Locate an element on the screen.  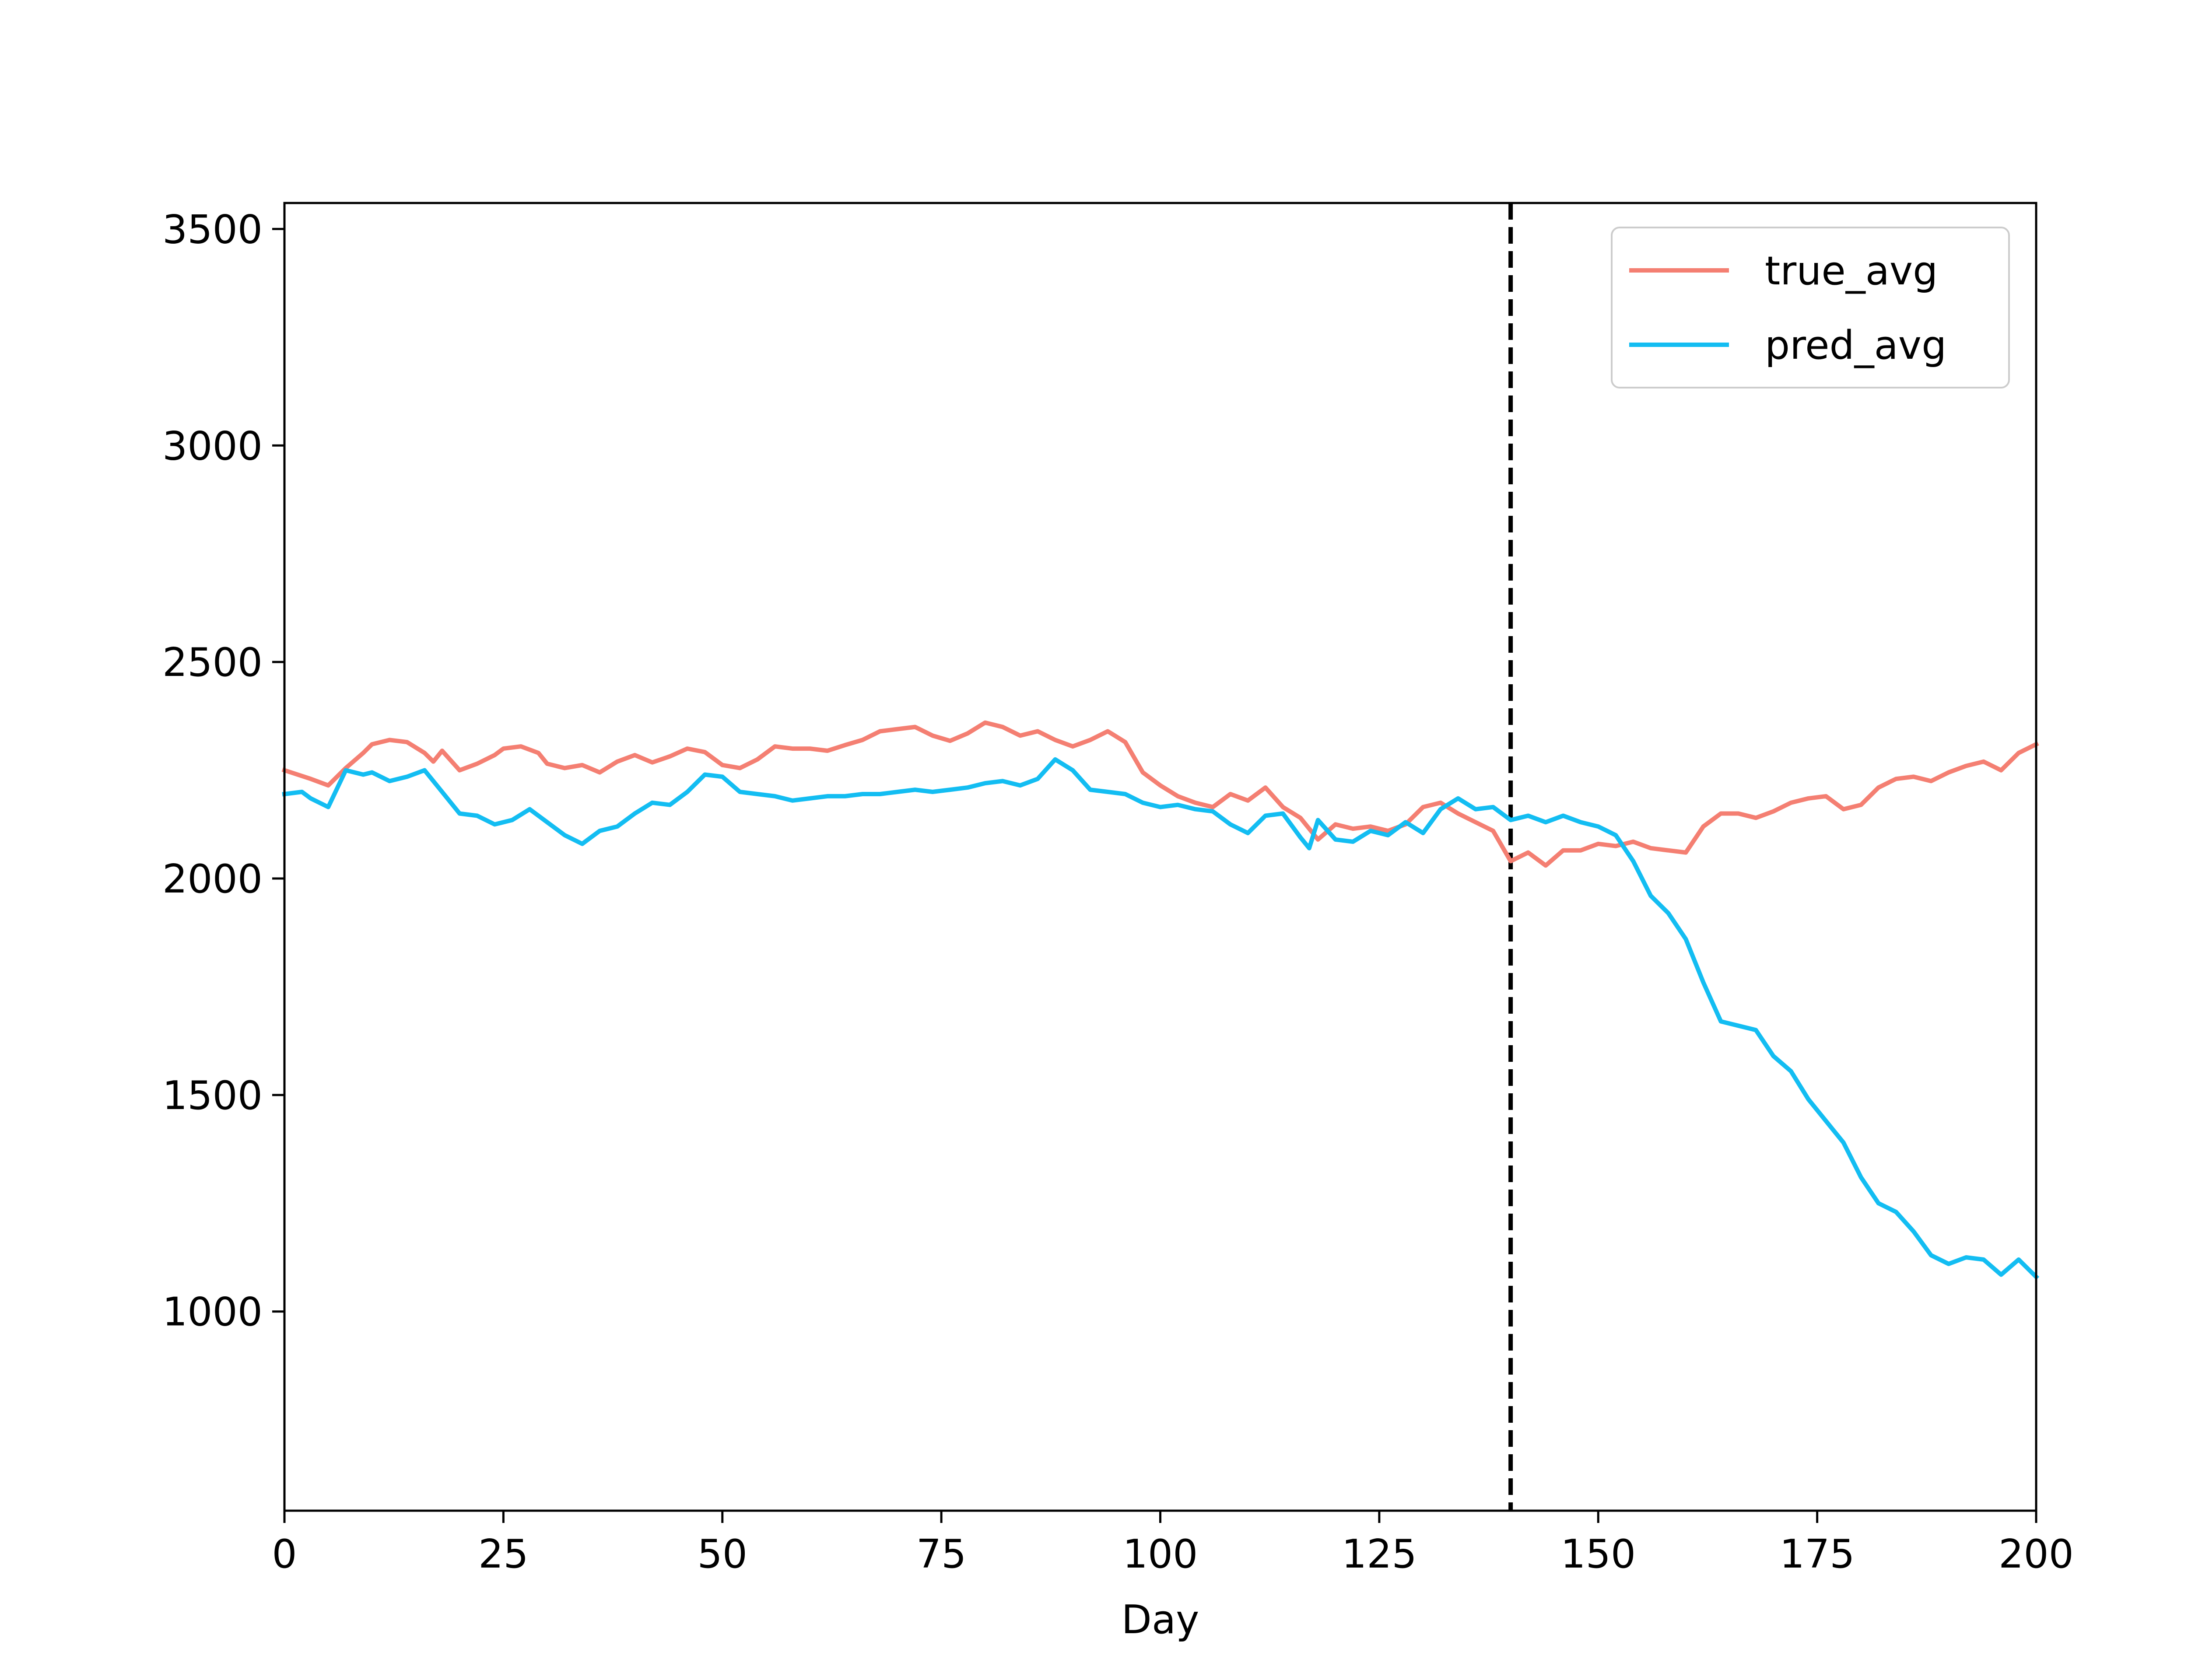
series-line-true-avg is located at coordinates (1160, 794).